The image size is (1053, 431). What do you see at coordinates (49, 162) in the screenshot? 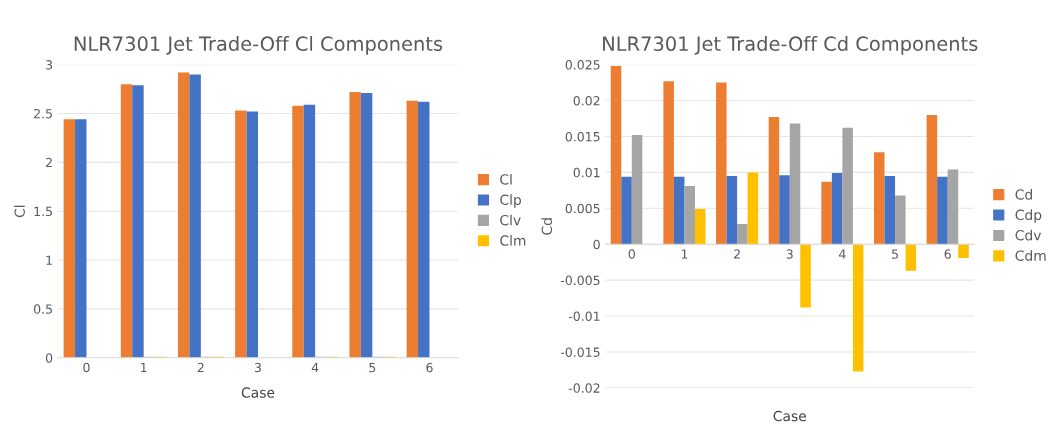
I see `y-tick-label: 2` at bounding box center [49, 162].